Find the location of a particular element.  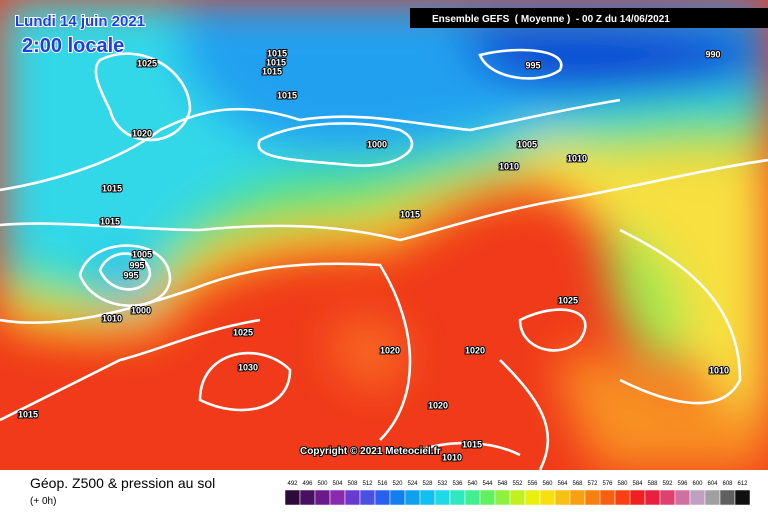

legend-label: 612 is located at coordinates (742, 484).